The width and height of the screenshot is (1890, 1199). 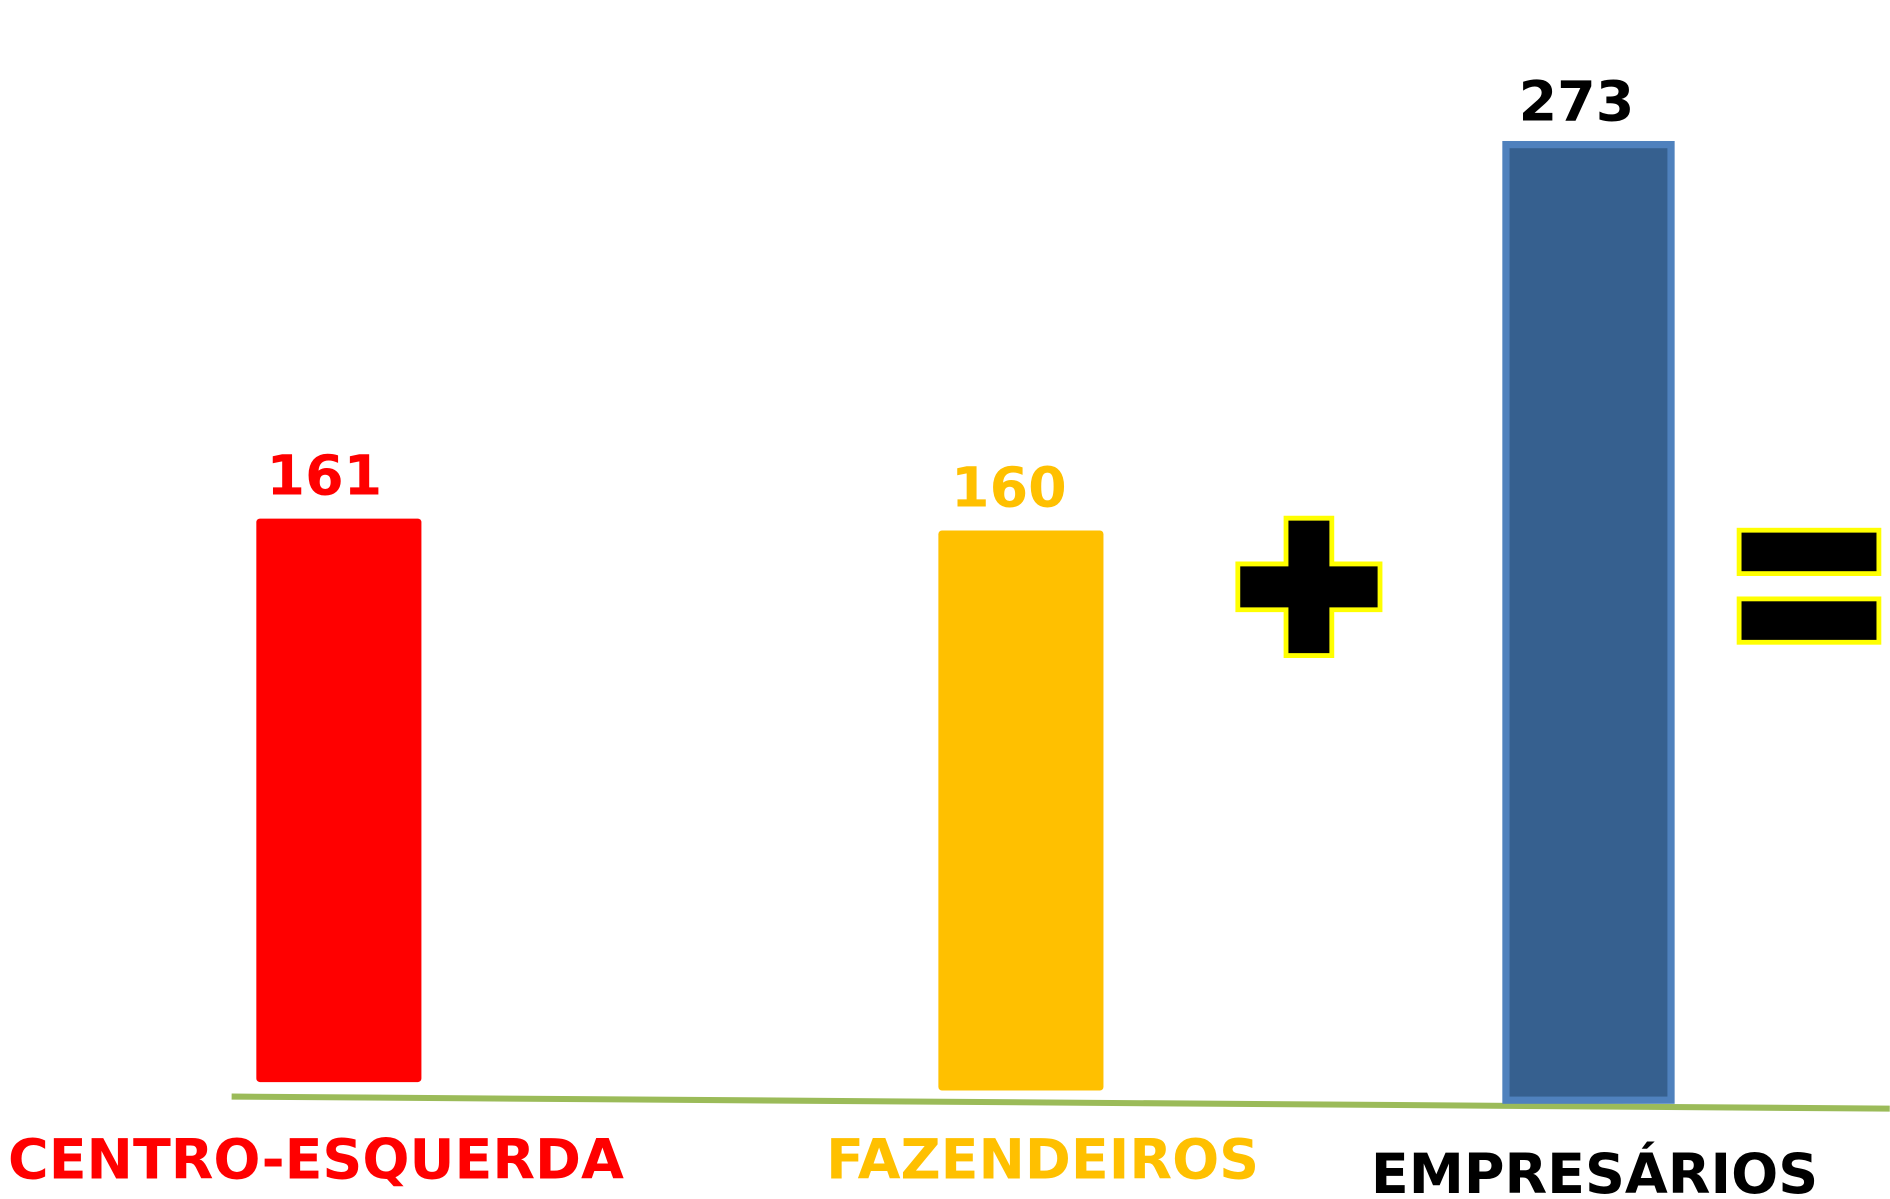 I want to click on equals-bar-top, so click(x=1809, y=552).